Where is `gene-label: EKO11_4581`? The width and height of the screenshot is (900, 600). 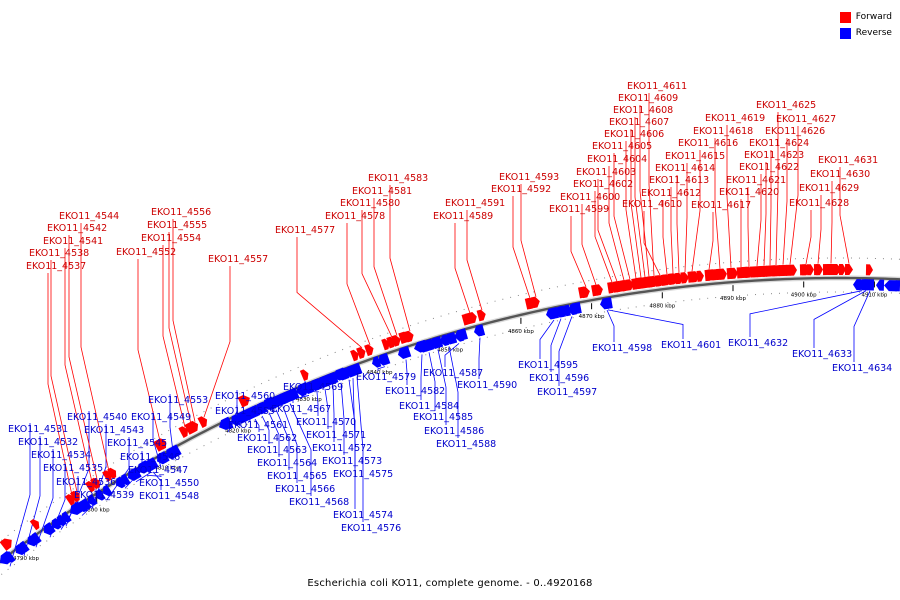
gene-label: EKO11_4581 is located at coordinates (382, 191).